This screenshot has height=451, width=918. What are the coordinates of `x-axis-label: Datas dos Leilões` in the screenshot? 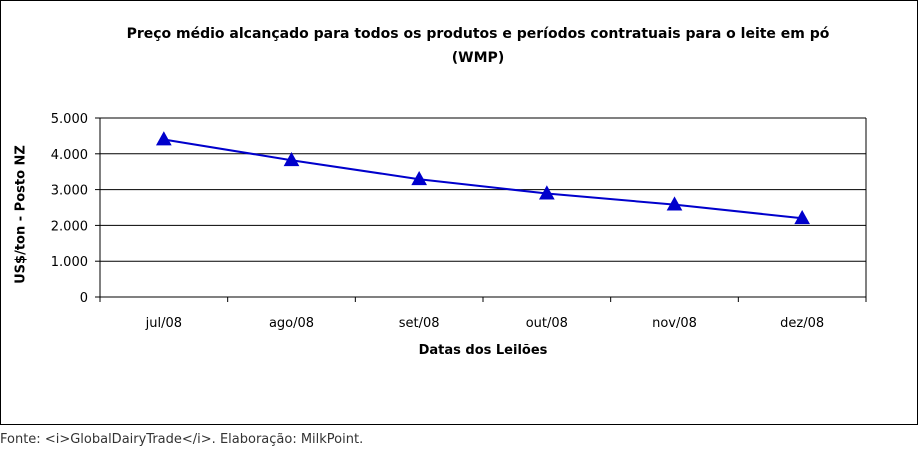 It's located at (483, 350).